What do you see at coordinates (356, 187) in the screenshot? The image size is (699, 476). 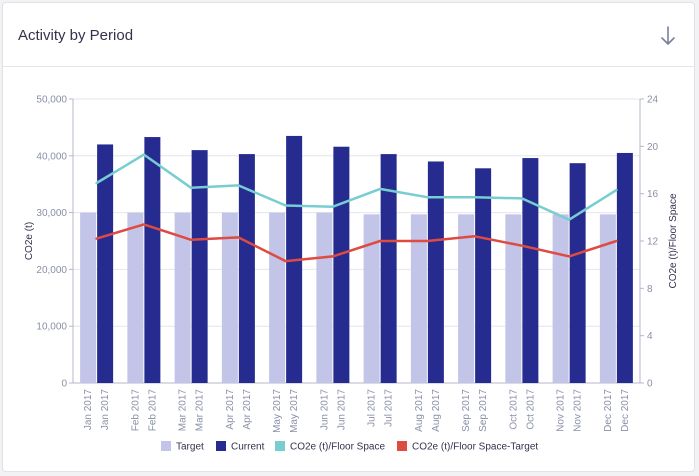 I see `floor-space-intensity-line` at bounding box center [356, 187].